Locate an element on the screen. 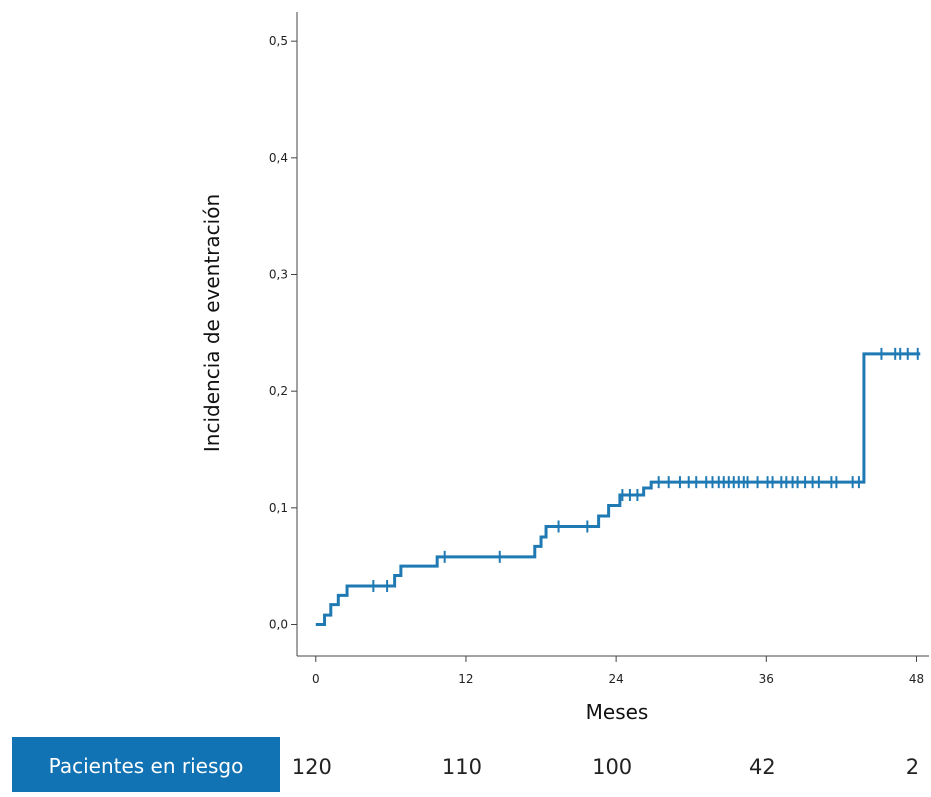  x-tick-label: 12 is located at coordinates (465, 679).